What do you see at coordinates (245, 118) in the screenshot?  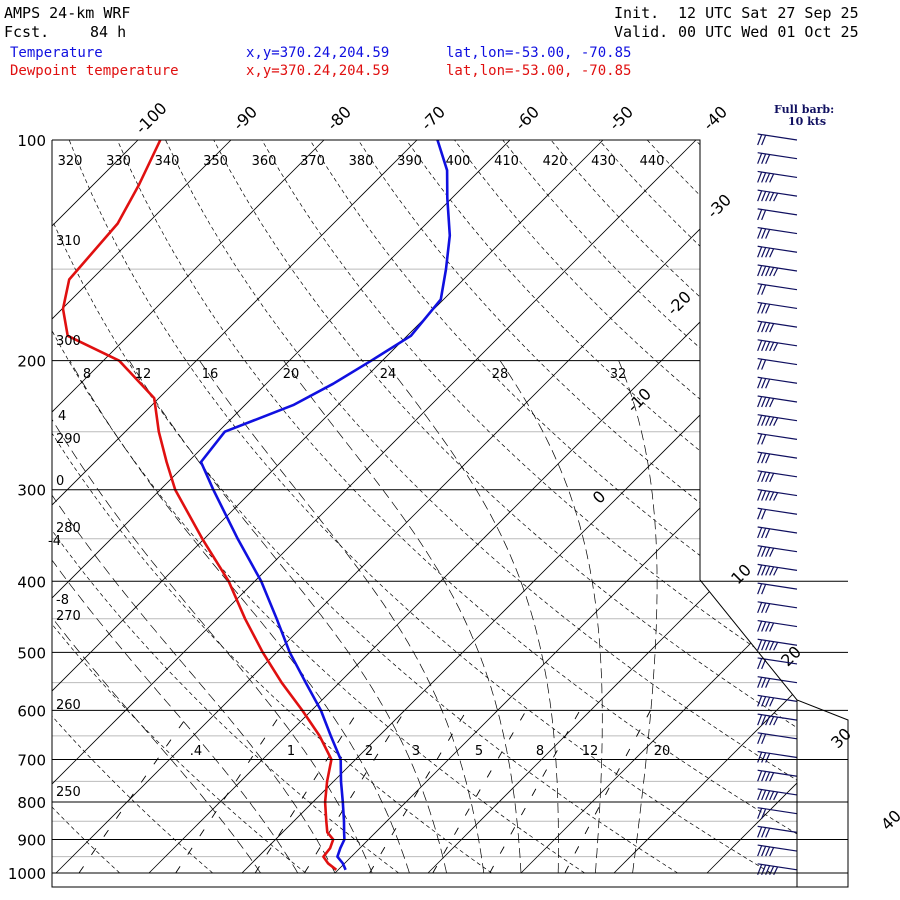 I see `temperature-label: -90` at bounding box center [245, 118].